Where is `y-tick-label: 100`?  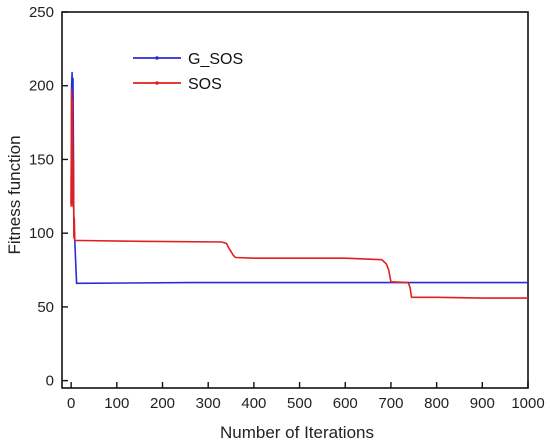
y-tick-label: 100 is located at coordinates (41, 233).